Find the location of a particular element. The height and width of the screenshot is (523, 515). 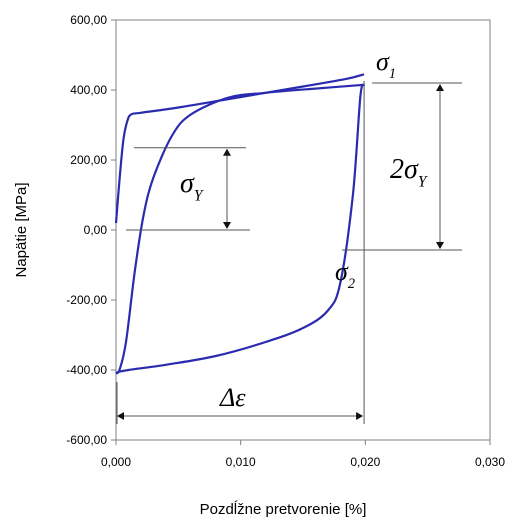

y-tick-label: 400,00 is located at coordinates (88, 90).